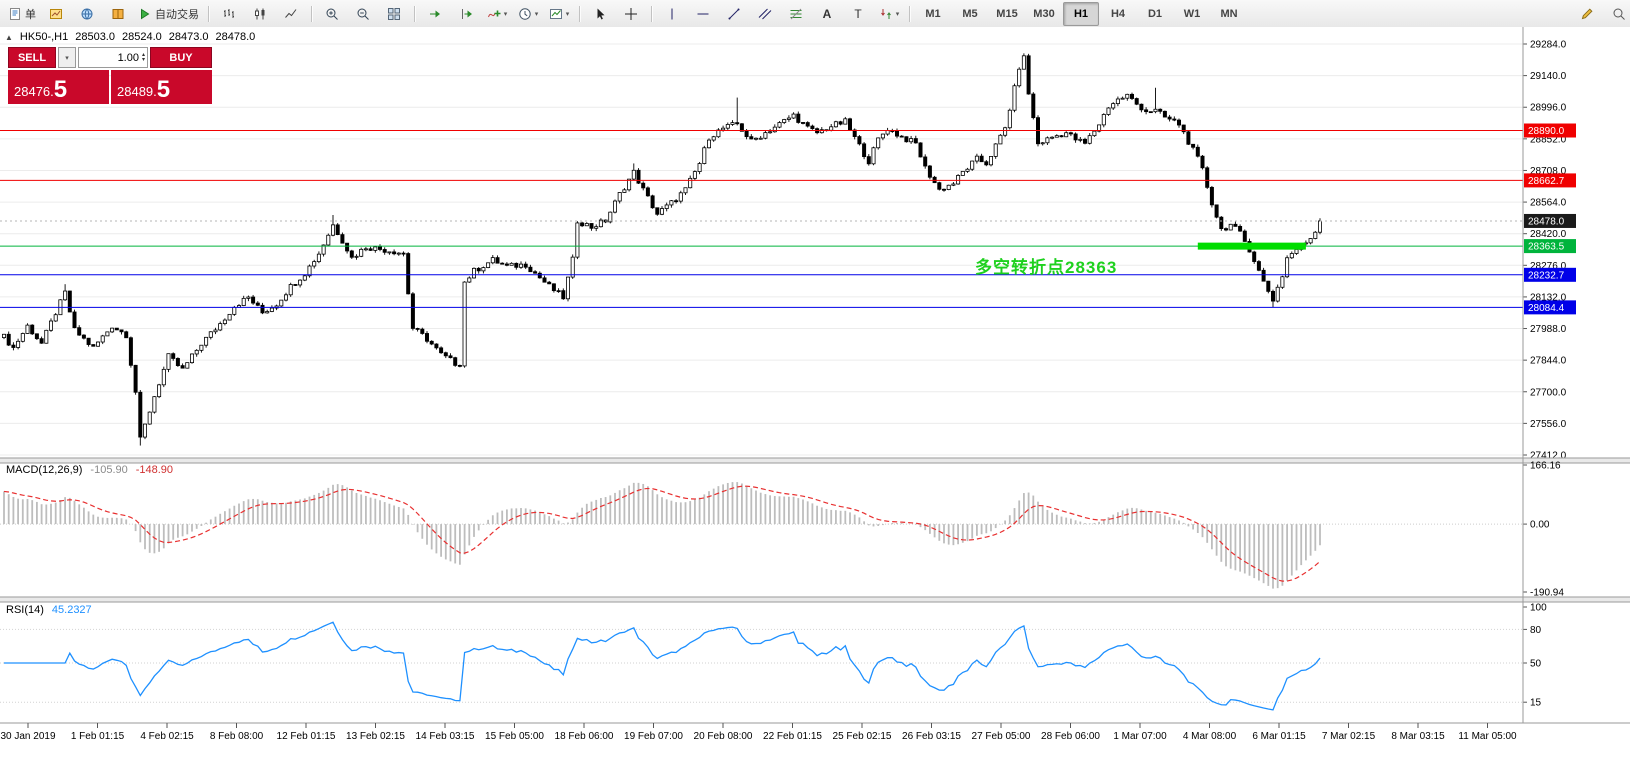 The image size is (1630, 777). I want to click on time-axis-label: 28 Feb 06:00, so click(1070, 736).